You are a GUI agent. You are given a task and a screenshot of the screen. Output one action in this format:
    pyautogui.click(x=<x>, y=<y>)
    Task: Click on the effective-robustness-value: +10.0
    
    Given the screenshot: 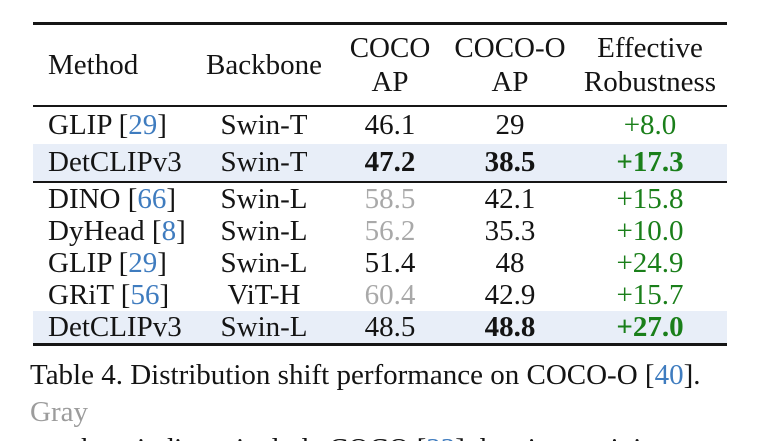 What is the action you would take?
    pyautogui.click(x=650, y=230)
    